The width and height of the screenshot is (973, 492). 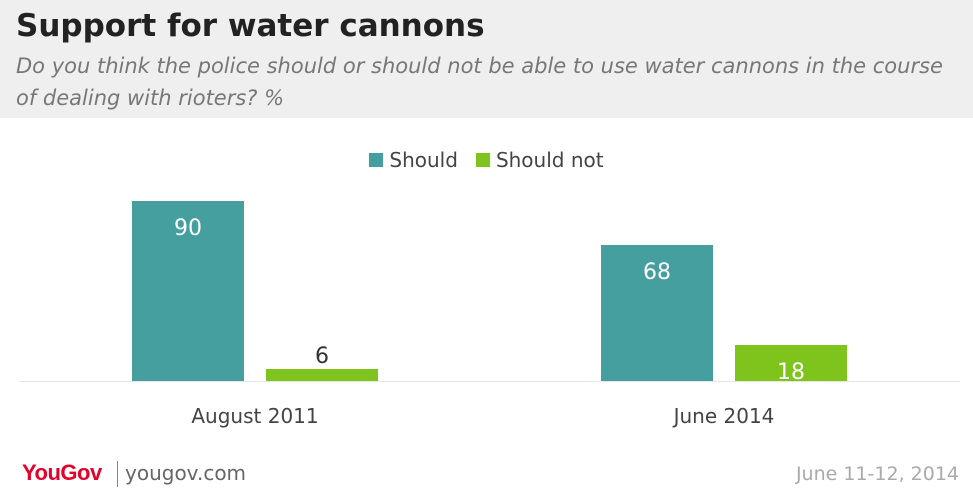 What do you see at coordinates (482, 160) in the screenshot?
I see `legend-swatch-should-not` at bounding box center [482, 160].